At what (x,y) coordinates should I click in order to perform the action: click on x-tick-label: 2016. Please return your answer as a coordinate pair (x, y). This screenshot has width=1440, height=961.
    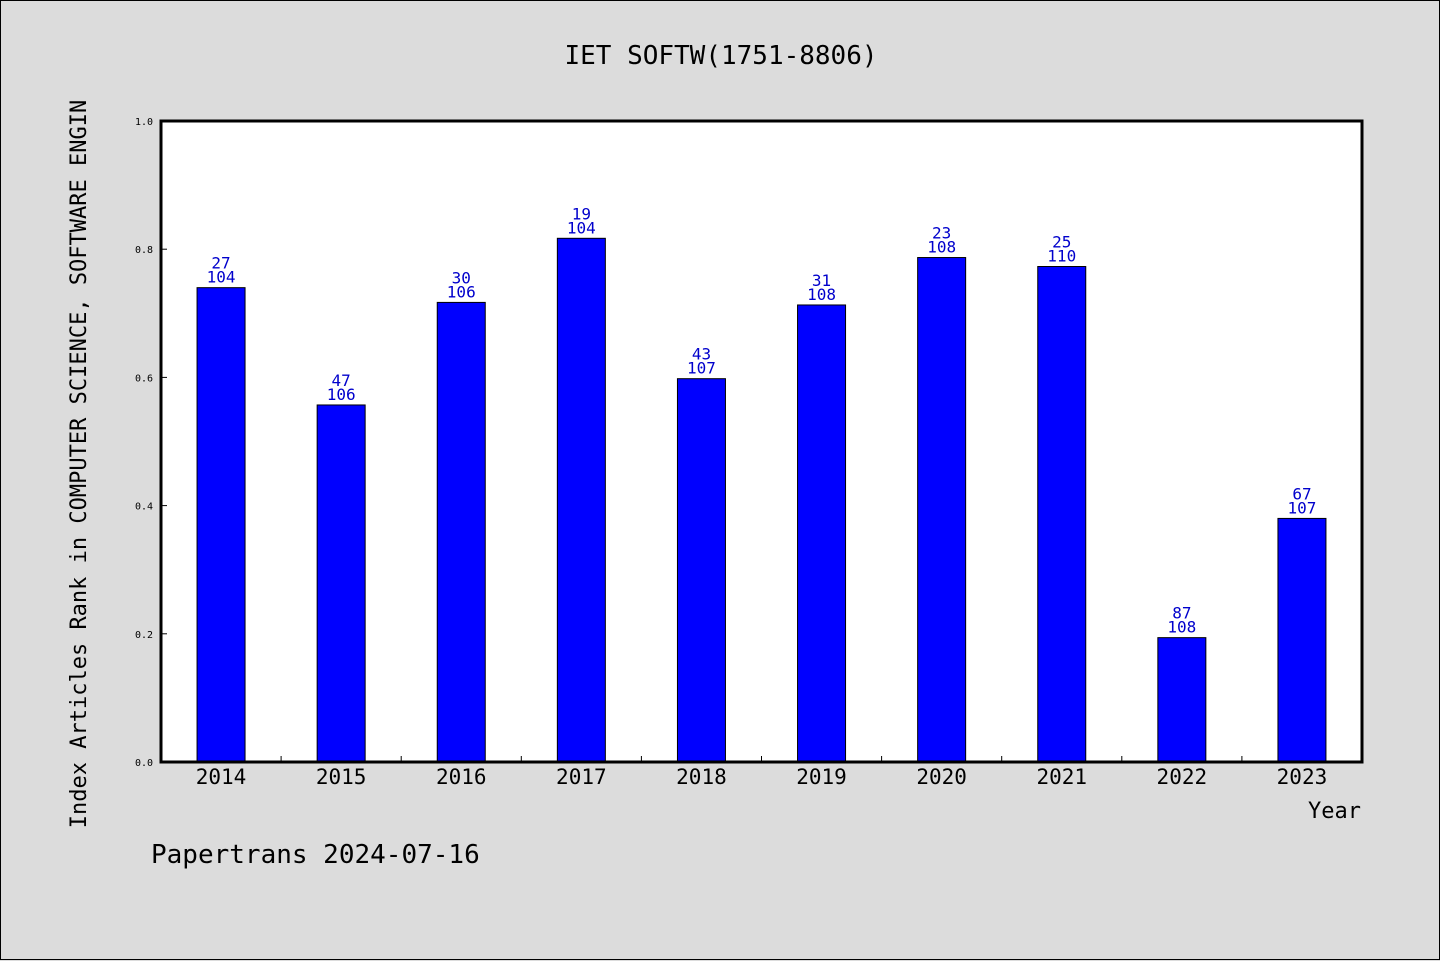
    Looking at the image, I should click on (461, 777).